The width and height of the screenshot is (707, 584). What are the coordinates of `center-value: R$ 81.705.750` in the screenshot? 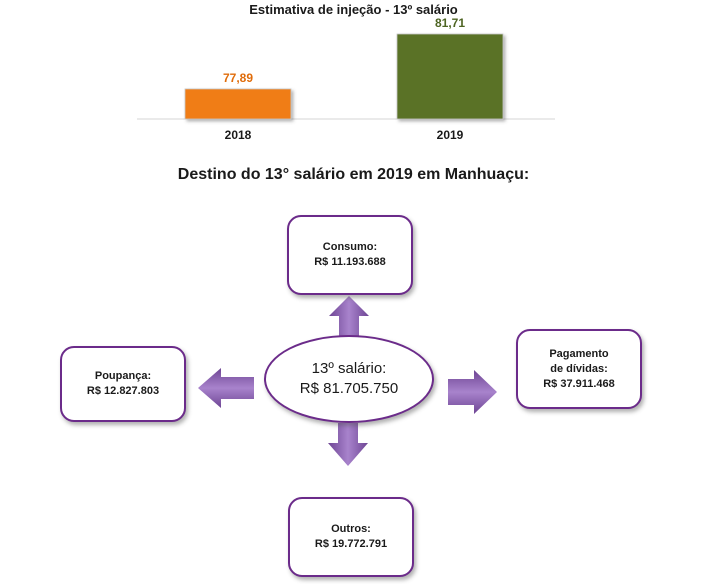 It's located at (349, 388).